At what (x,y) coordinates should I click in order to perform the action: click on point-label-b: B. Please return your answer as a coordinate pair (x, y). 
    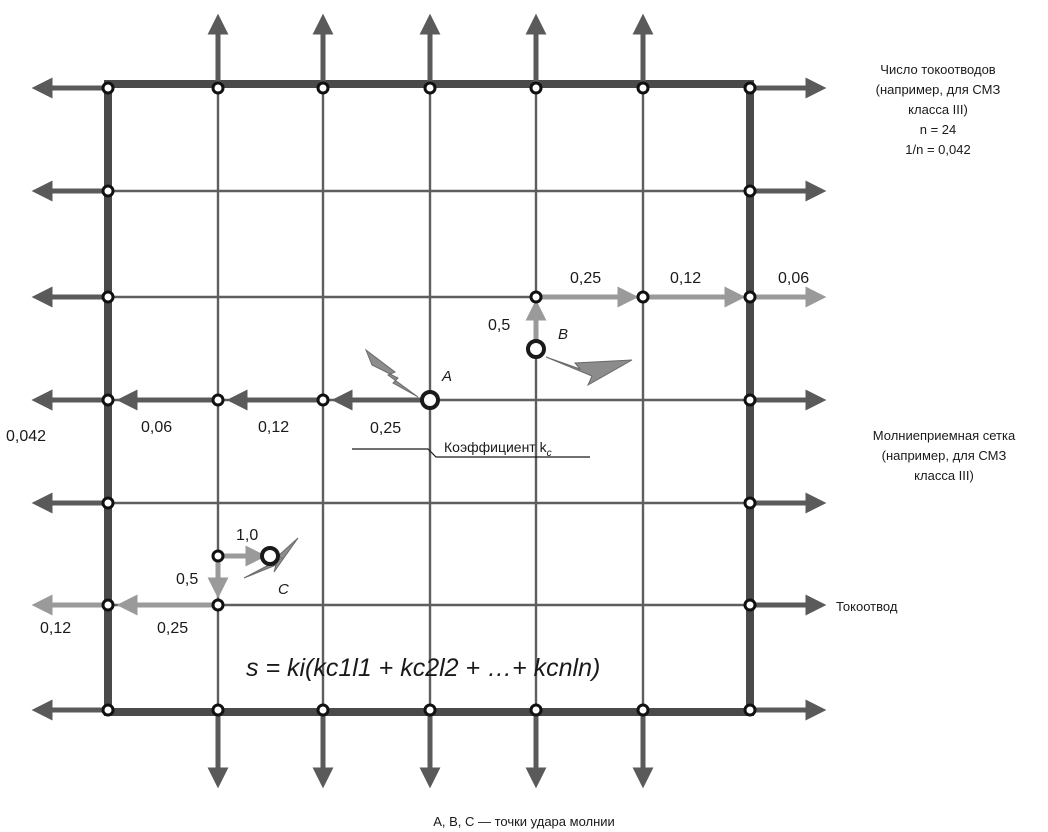
    Looking at the image, I should click on (563, 334).